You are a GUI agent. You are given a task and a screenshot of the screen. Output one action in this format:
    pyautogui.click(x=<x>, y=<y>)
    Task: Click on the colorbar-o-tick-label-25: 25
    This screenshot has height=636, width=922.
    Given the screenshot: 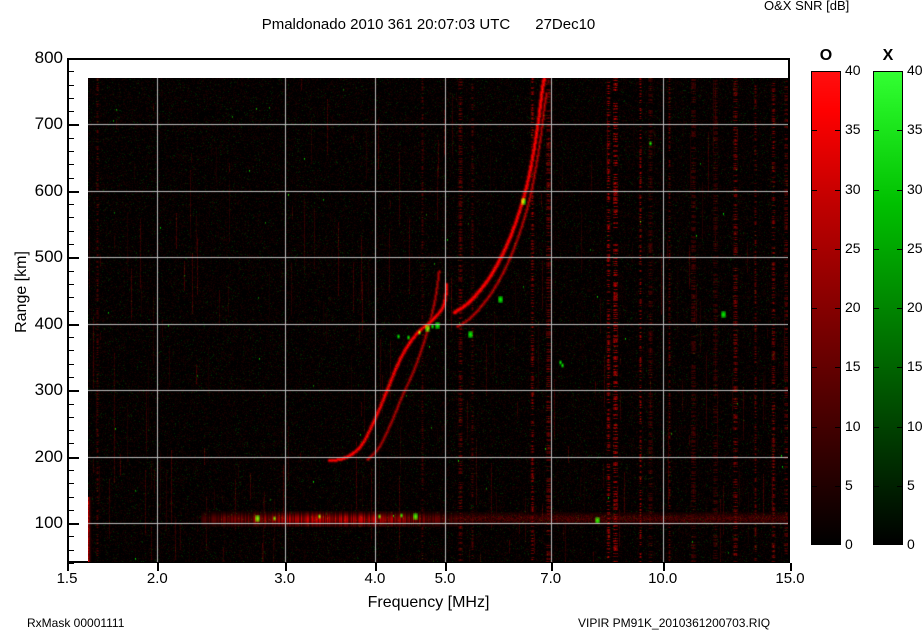 What is the action you would take?
    pyautogui.click(x=853, y=247)
    